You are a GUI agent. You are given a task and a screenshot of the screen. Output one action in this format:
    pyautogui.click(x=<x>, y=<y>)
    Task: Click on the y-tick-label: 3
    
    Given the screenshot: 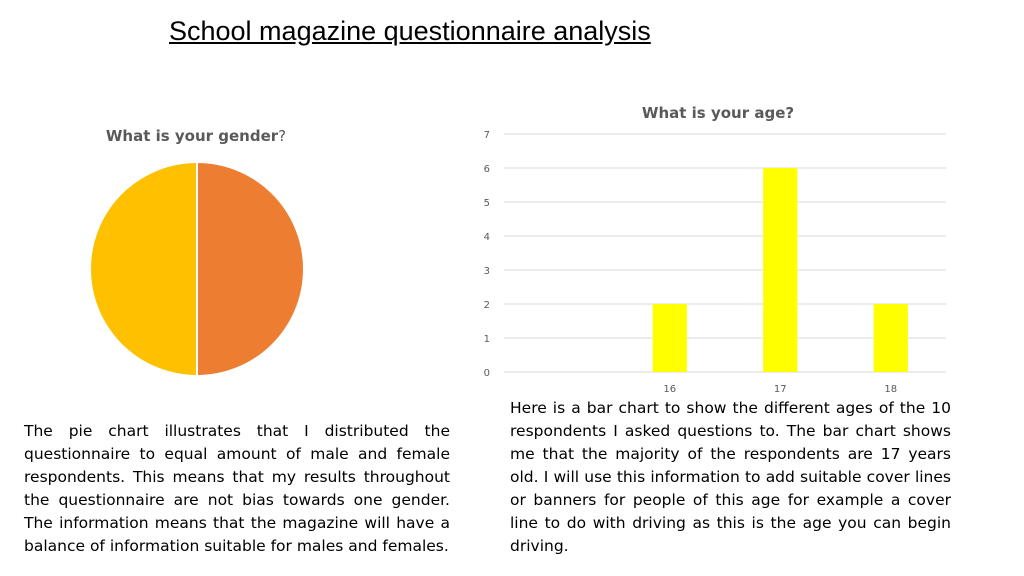 What is the action you would take?
    pyautogui.click(x=487, y=271)
    